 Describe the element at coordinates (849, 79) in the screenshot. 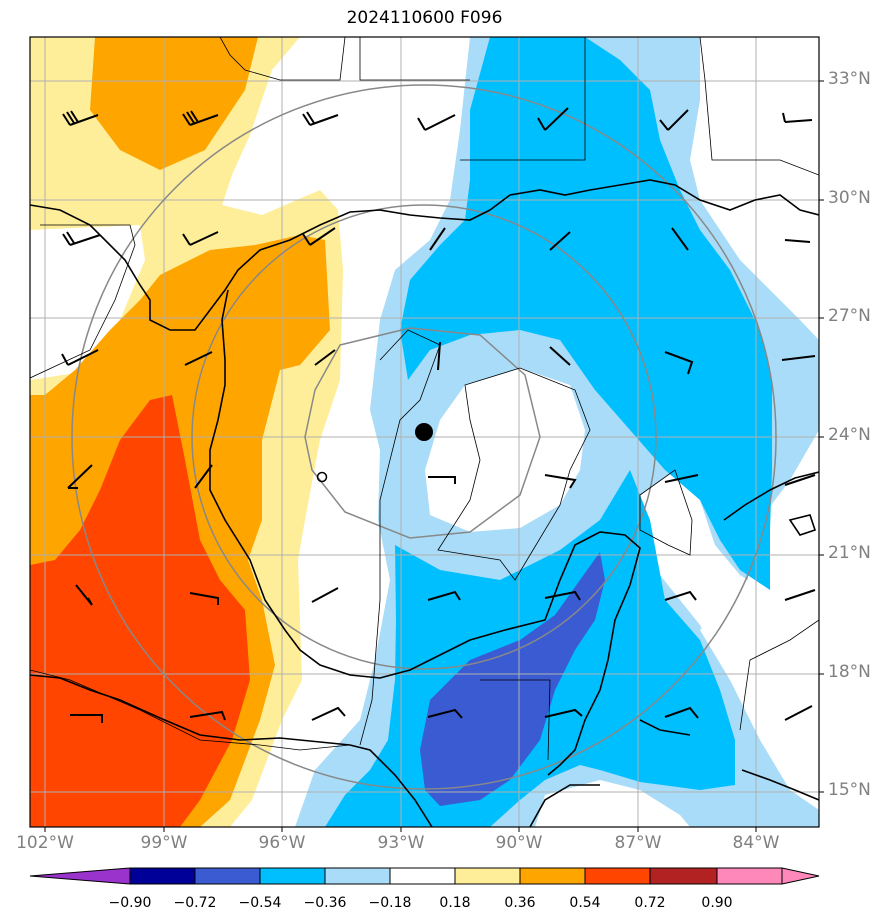

I see `lat-label-33n: 33°N` at that location.